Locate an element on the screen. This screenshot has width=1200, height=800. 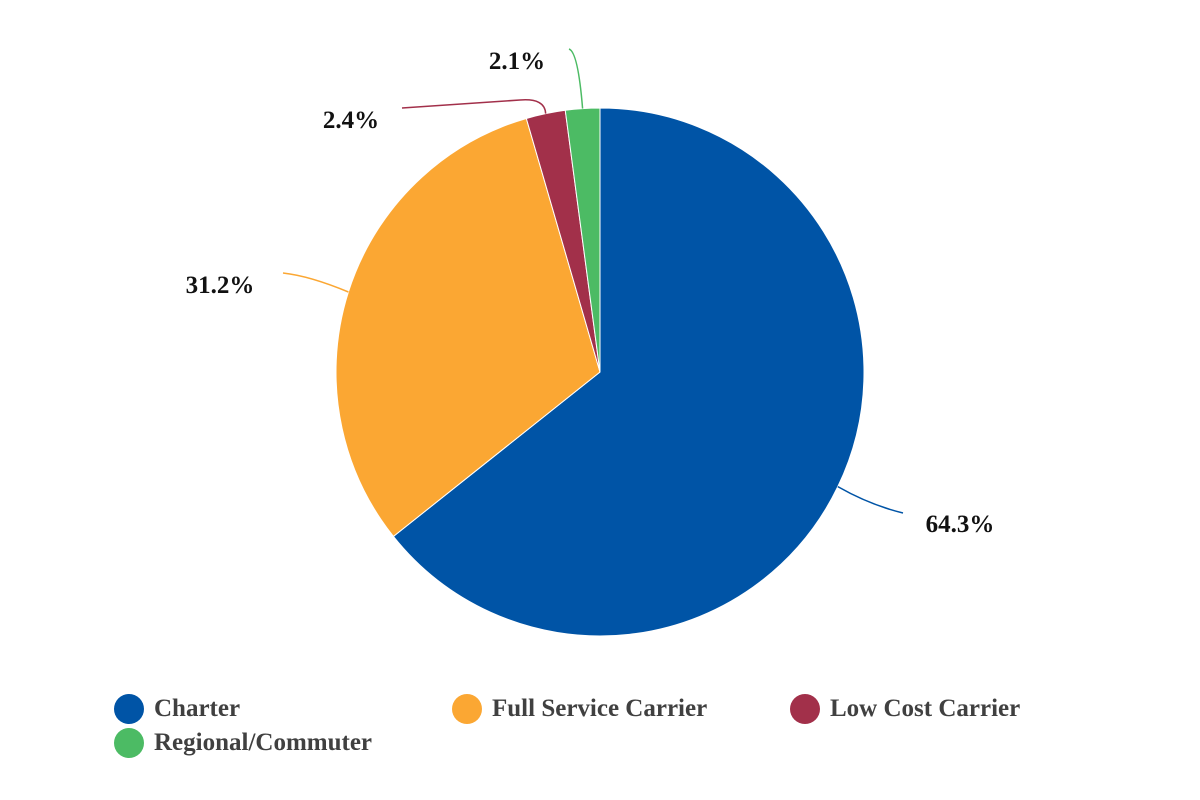
legend-label-regional-commuter: Regional/Commuter is located at coordinates (263, 742).